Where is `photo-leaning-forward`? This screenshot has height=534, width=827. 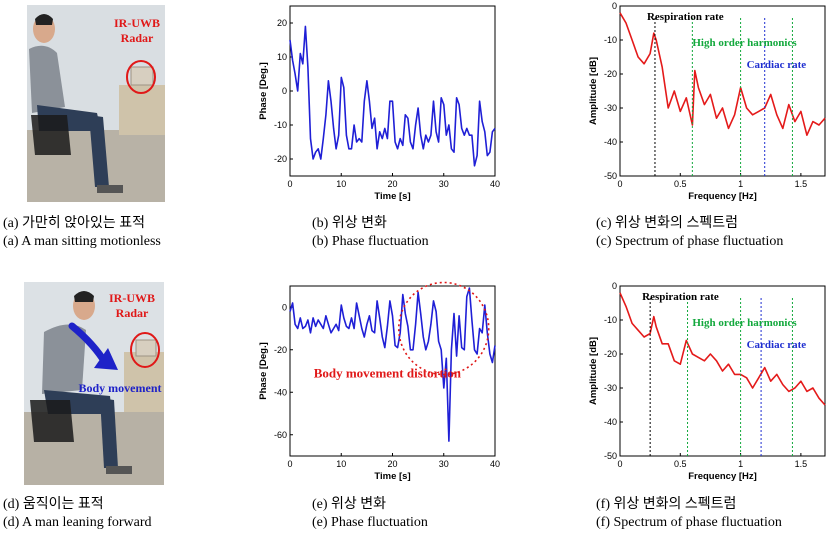 photo-leaning-forward is located at coordinates (94, 383).